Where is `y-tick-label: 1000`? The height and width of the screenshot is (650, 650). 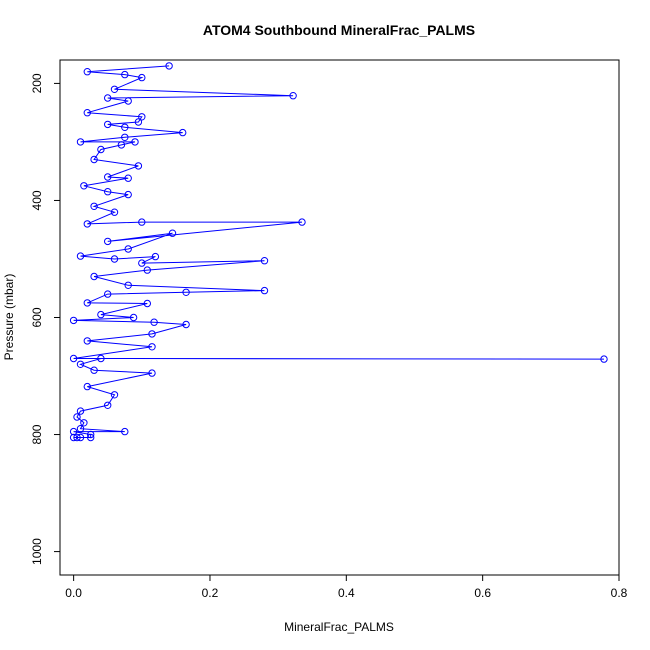
y-tick-label: 1000 is located at coordinates (37, 551).